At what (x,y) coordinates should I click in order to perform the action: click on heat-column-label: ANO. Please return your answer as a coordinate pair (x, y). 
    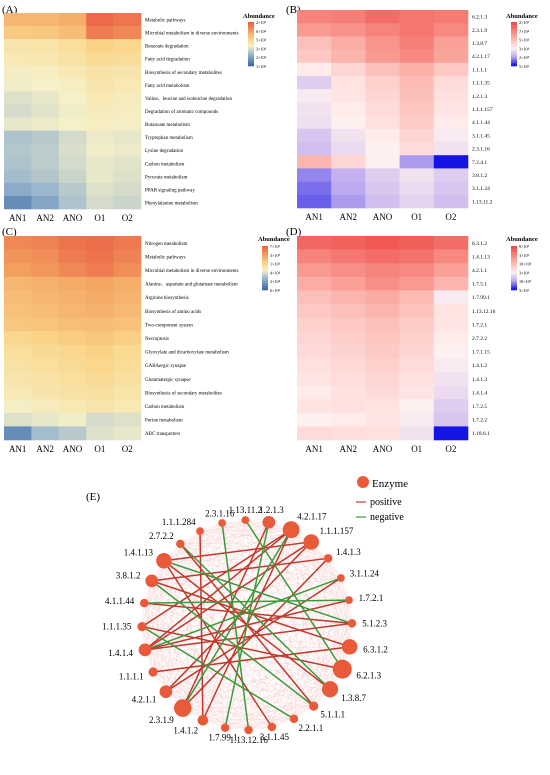
    Looking at the image, I should click on (383, 449).